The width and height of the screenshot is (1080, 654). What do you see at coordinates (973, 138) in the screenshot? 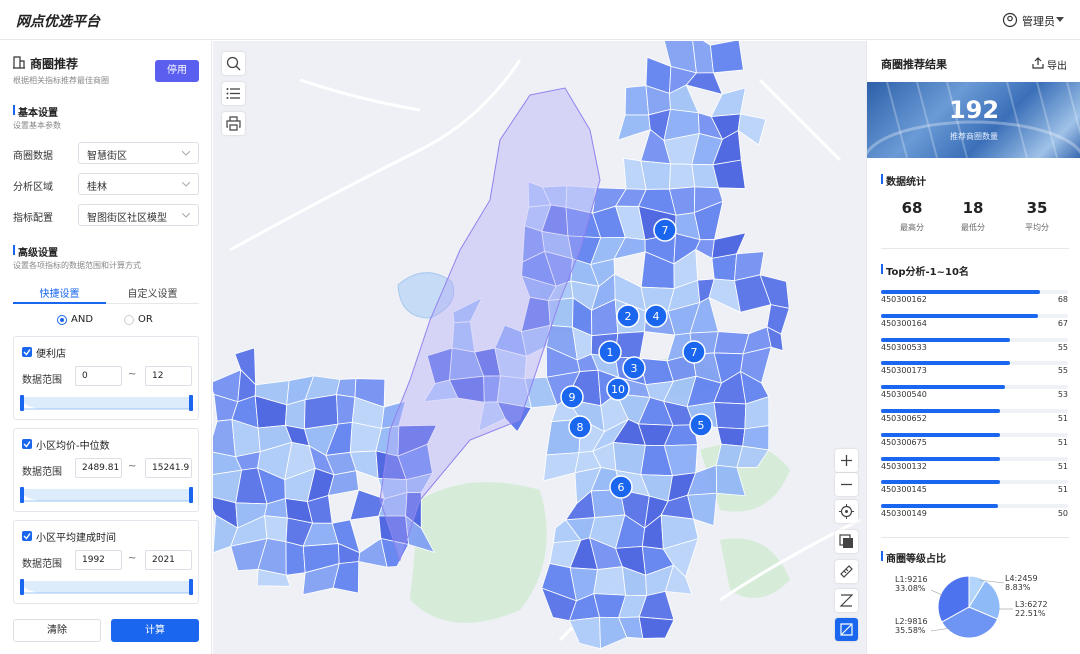
I see `banner-arc` at bounding box center [973, 138].